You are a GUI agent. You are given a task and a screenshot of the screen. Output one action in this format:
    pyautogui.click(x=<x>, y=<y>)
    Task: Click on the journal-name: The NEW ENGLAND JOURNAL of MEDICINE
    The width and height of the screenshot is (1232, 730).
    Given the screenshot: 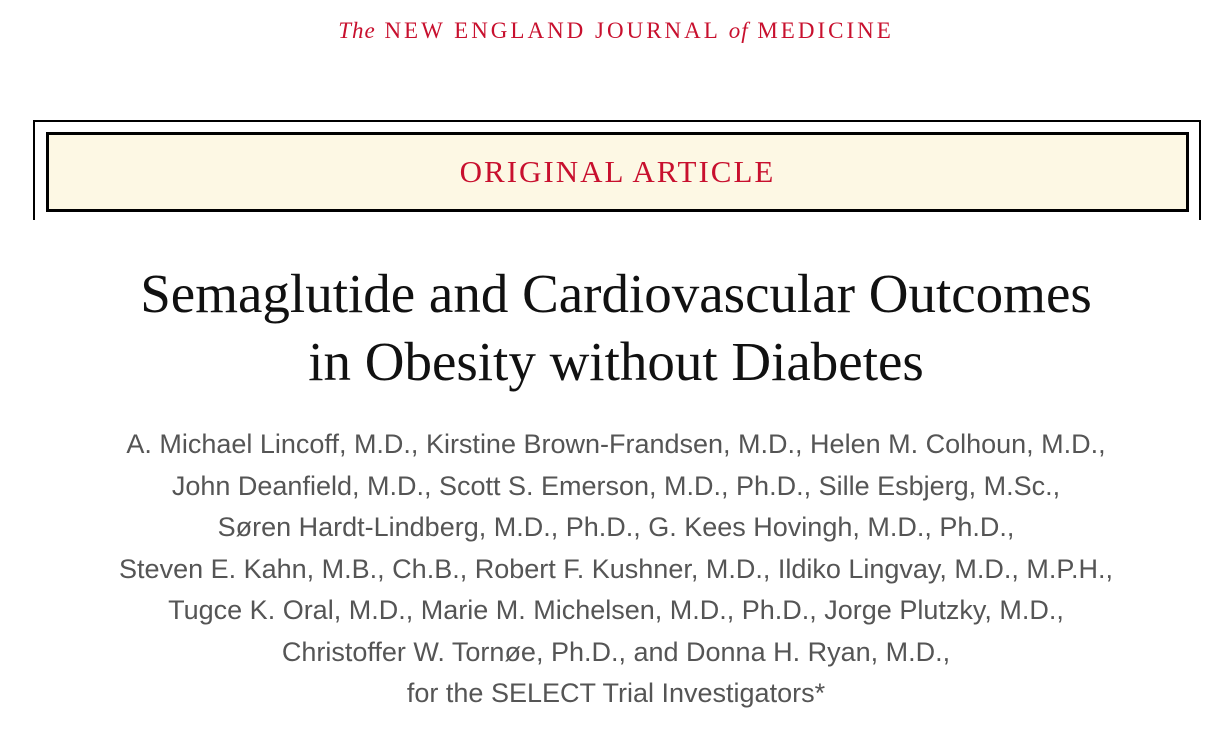 What is the action you would take?
    pyautogui.click(x=616, y=31)
    